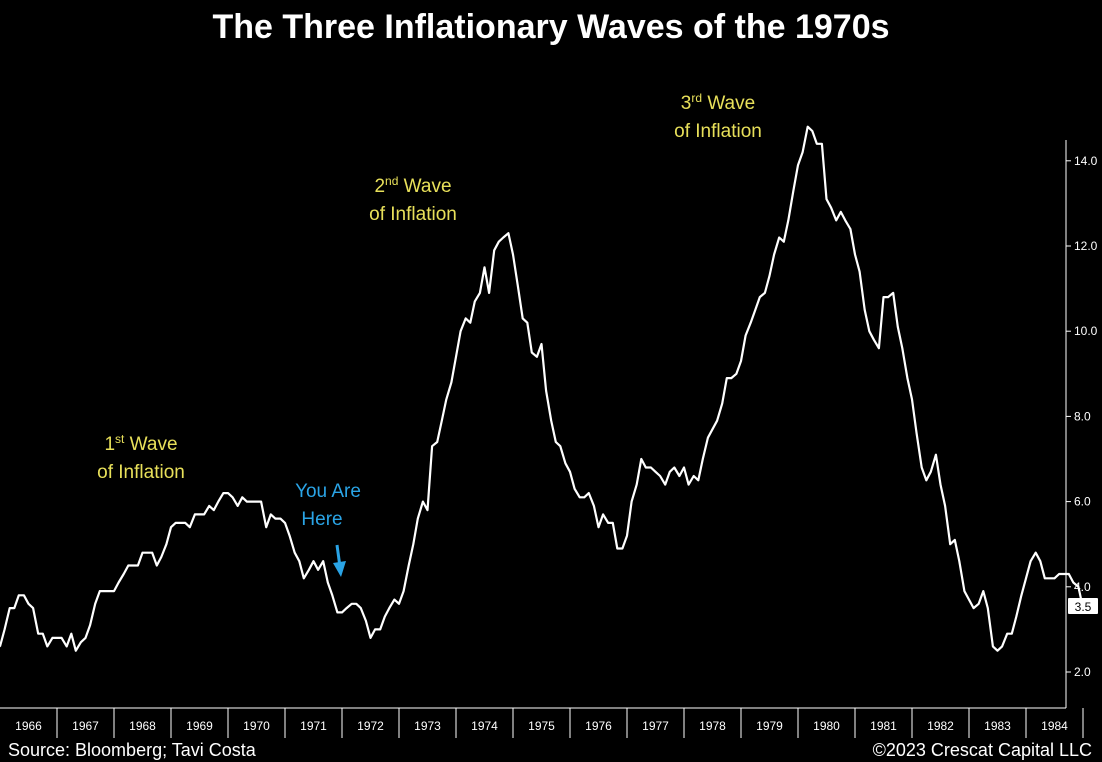 This screenshot has height=762, width=1102. Describe the element at coordinates (1054, 726) in the screenshot. I see `x-tick-label: 1984` at that location.